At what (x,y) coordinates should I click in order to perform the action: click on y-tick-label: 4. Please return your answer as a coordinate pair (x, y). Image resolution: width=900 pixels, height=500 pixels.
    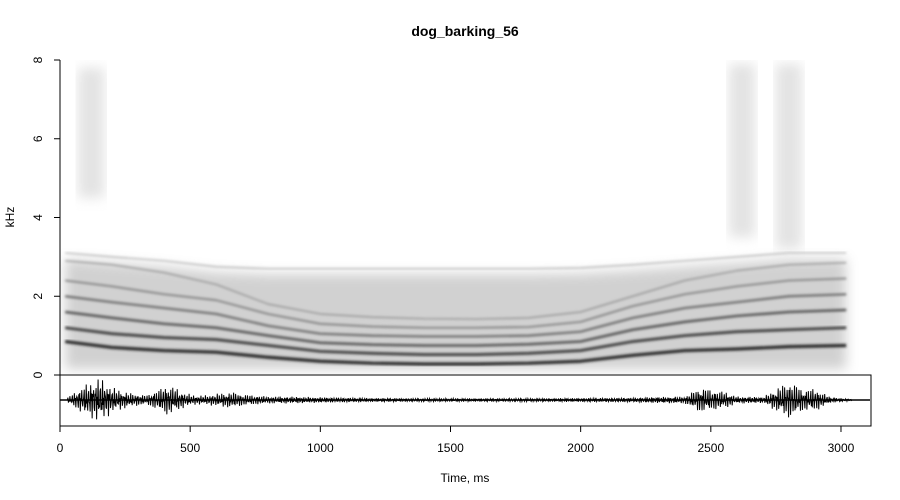
    Looking at the image, I should click on (38, 217).